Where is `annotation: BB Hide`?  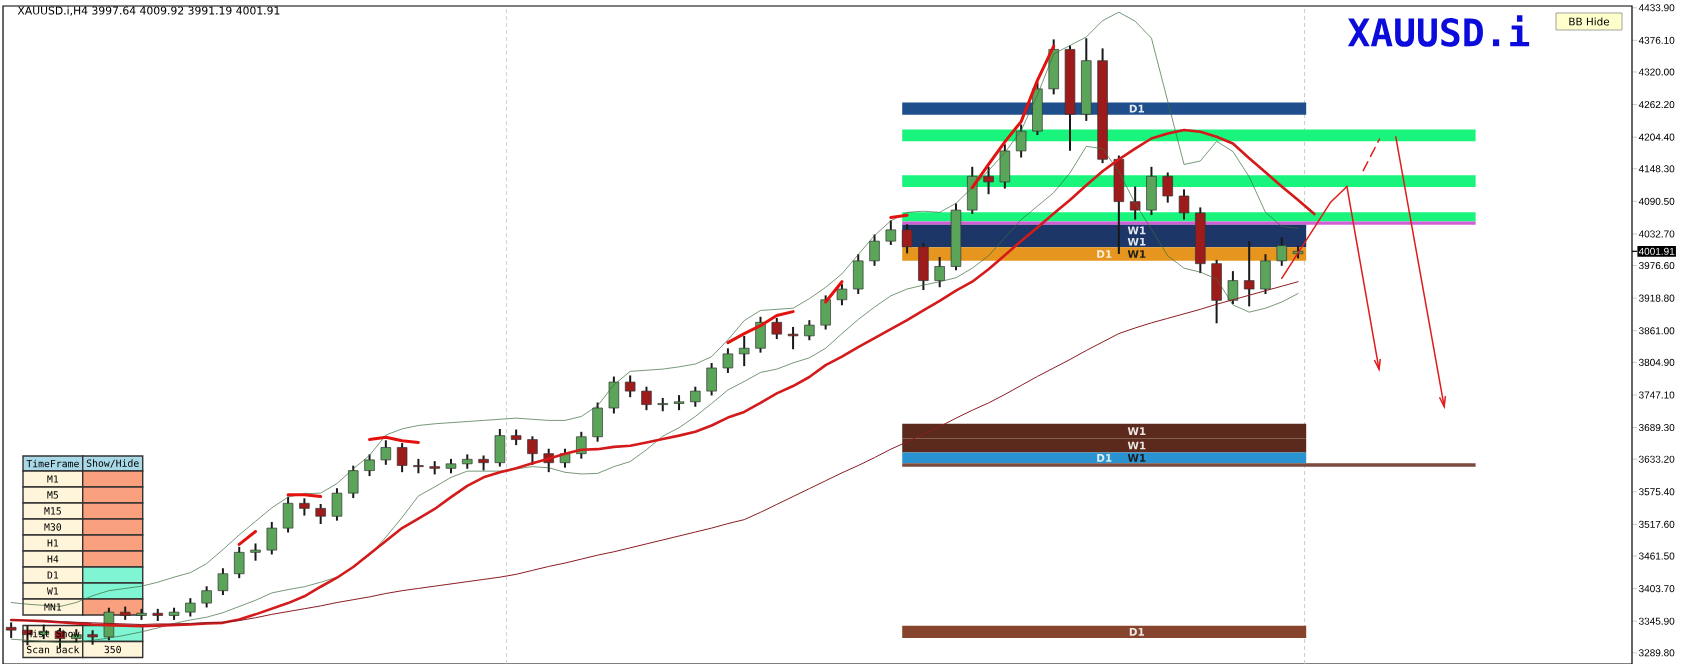 annotation: BB Hide is located at coordinates (1589, 21).